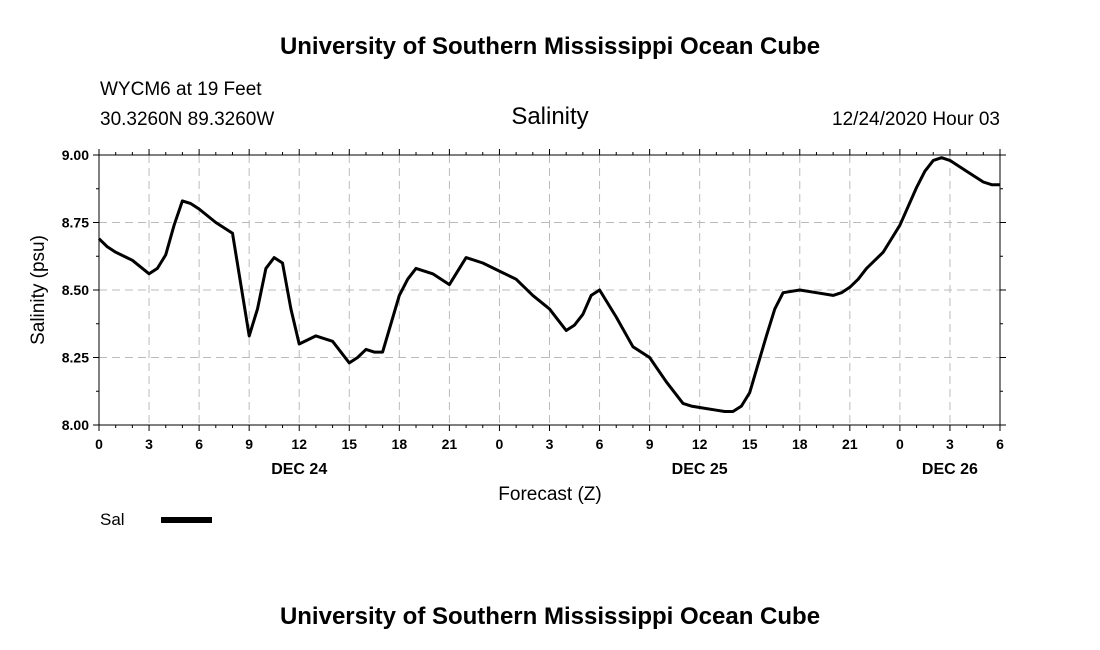 The width and height of the screenshot is (1100, 650). Describe the element at coordinates (299, 469) in the screenshot. I see `date-label: DEC 24` at that location.